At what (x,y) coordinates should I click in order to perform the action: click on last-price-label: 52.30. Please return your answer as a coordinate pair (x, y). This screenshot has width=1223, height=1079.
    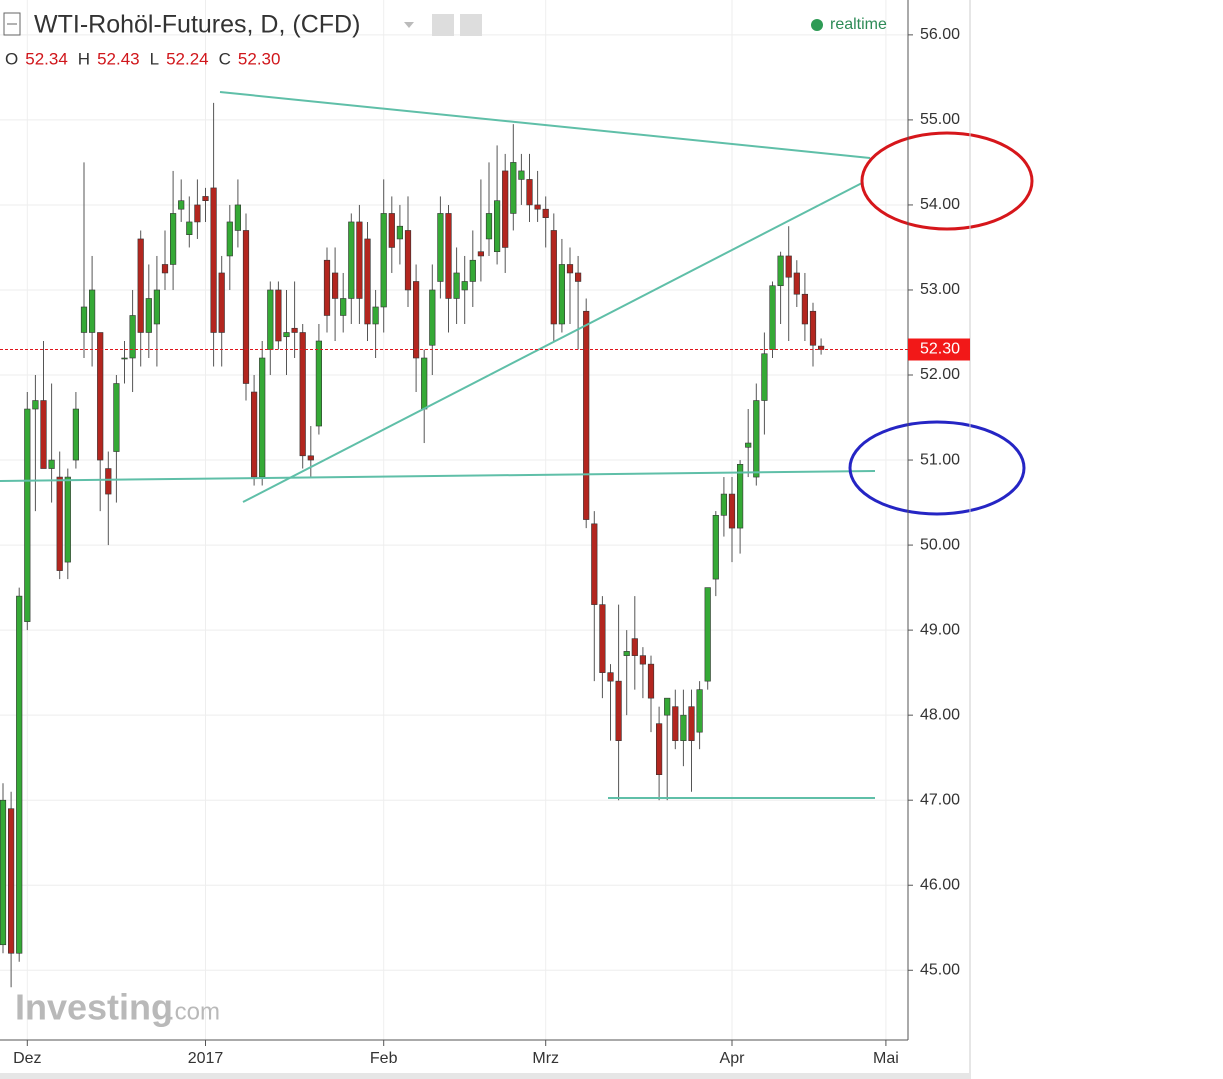
    Looking at the image, I should click on (940, 349).